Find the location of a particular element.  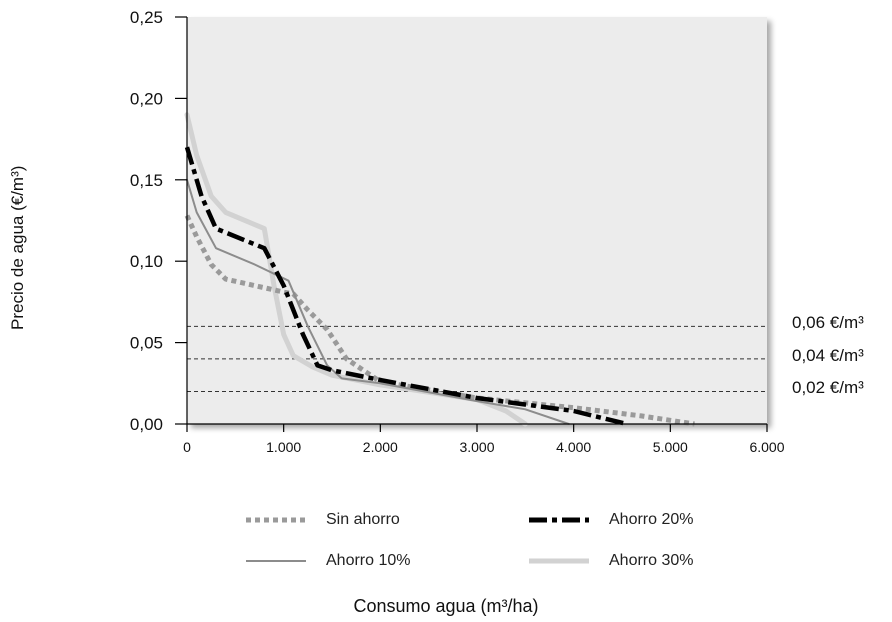

y-tick-label: 0,25 is located at coordinates (146, 17).